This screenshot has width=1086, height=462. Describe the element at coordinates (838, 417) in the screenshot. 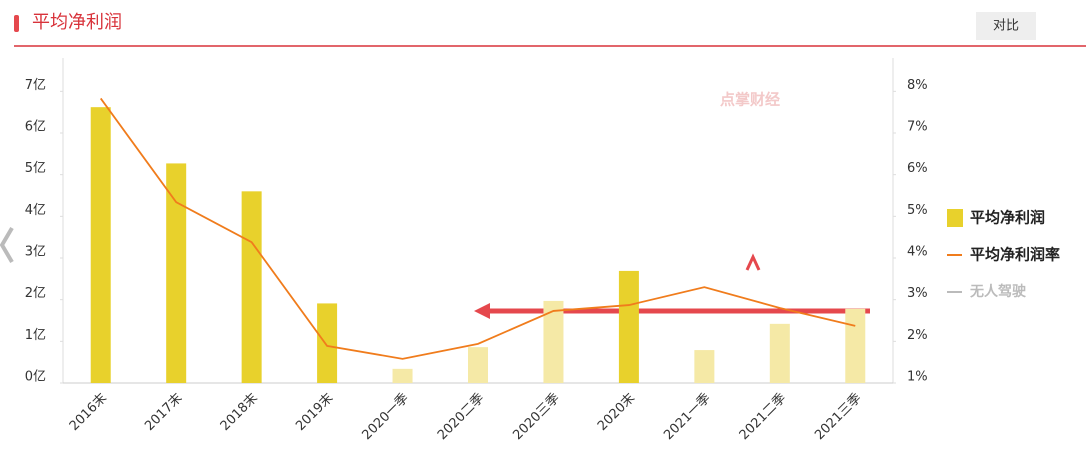

I see `x-tick-label: 2021三季` at that location.